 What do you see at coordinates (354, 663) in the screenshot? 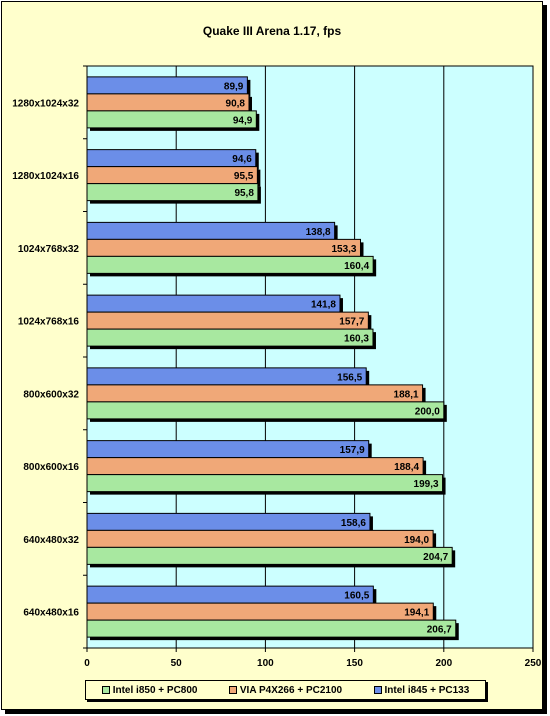
I see `x-tick-label: 150` at bounding box center [354, 663].